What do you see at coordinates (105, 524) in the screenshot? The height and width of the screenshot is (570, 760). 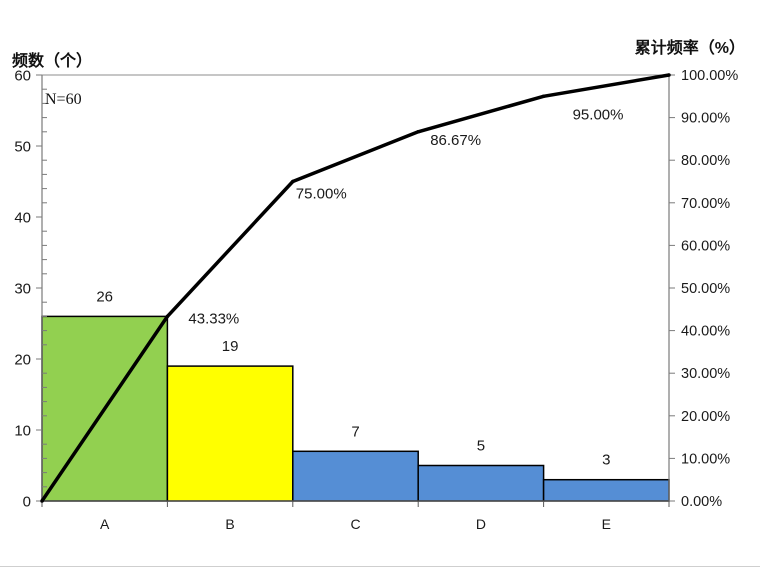 I see `x-category-label: A` at bounding box center [105, 524].